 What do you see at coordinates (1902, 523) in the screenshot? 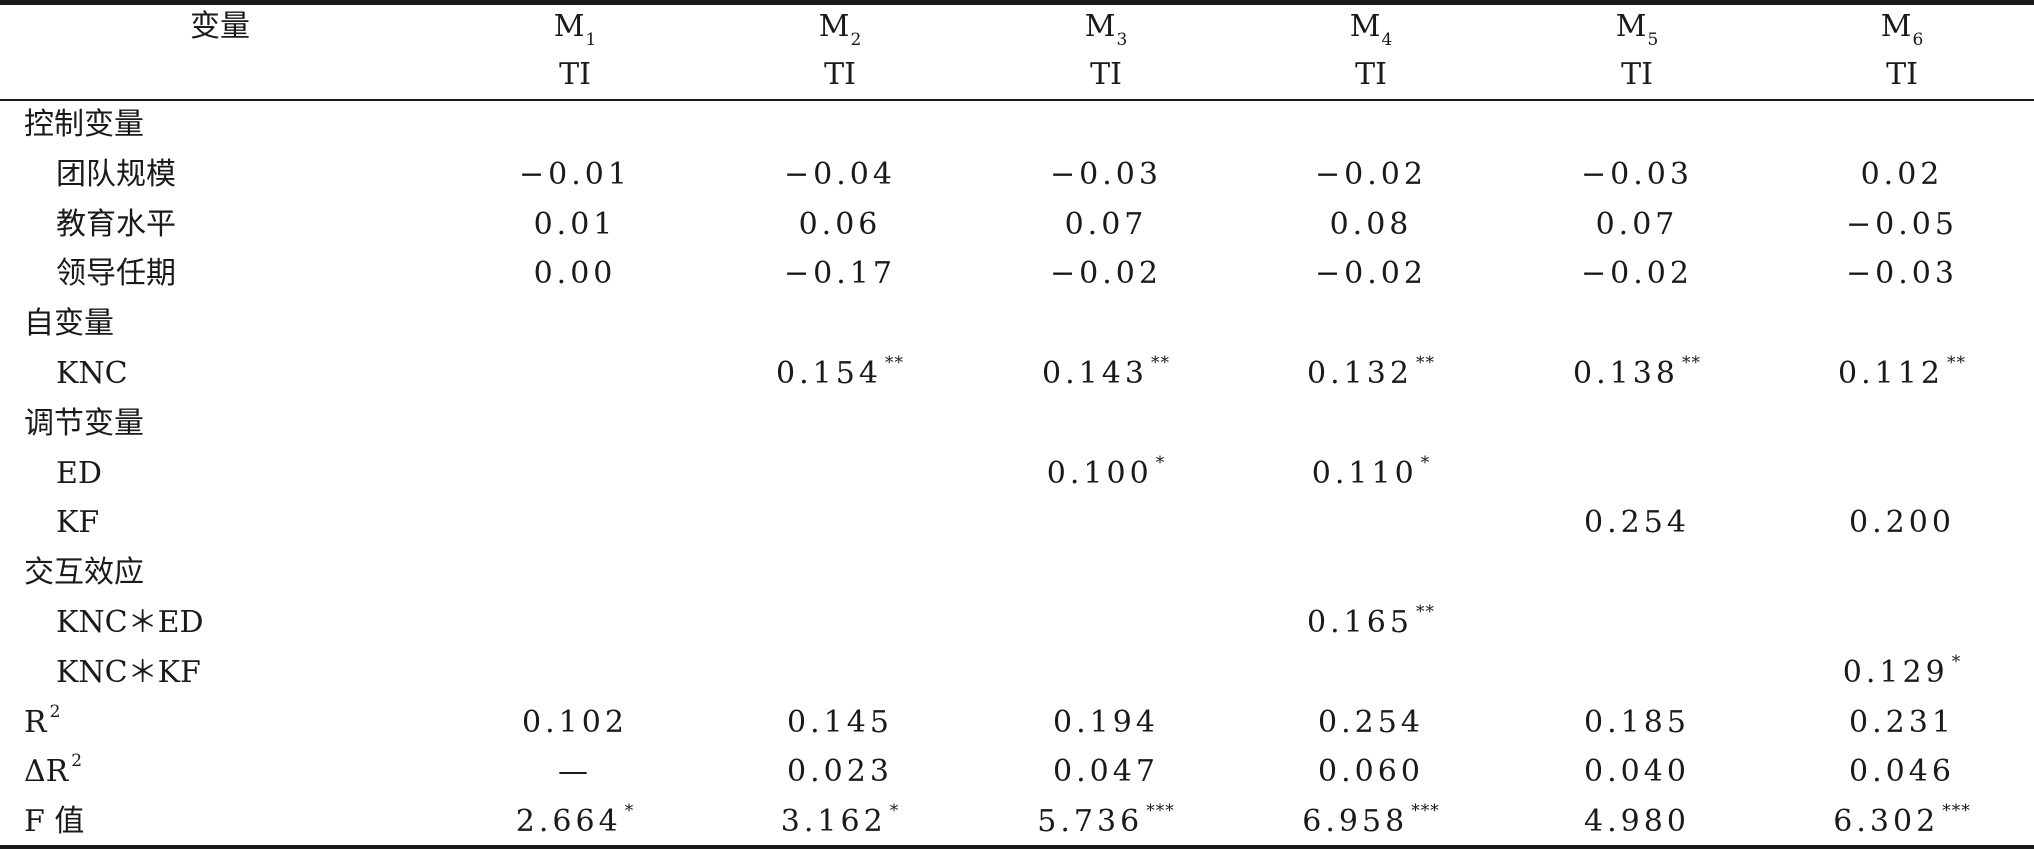
I see `cell-value: 0.200` at bounding box center [1902, 523].